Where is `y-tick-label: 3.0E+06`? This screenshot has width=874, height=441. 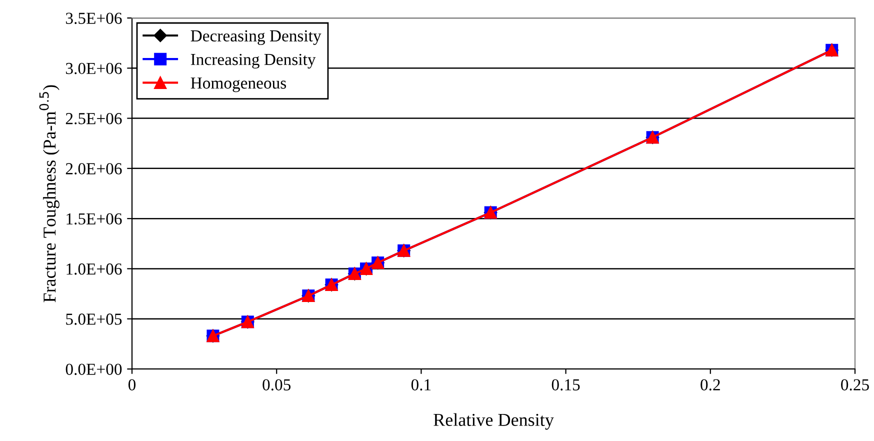
y-tick-label: 3.0E+06 is located at coordinates (94, 68).